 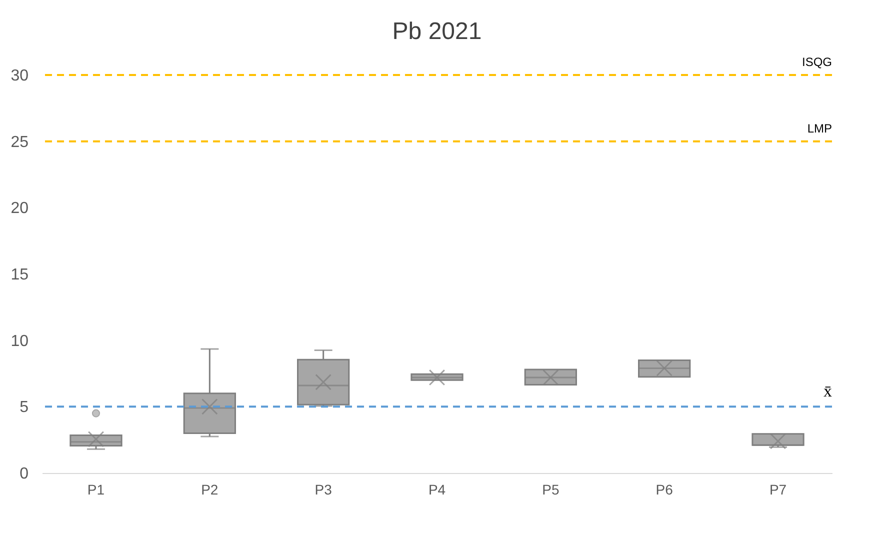 I want to click on chart-title: Pb 2021, so click(x=437, y=31).